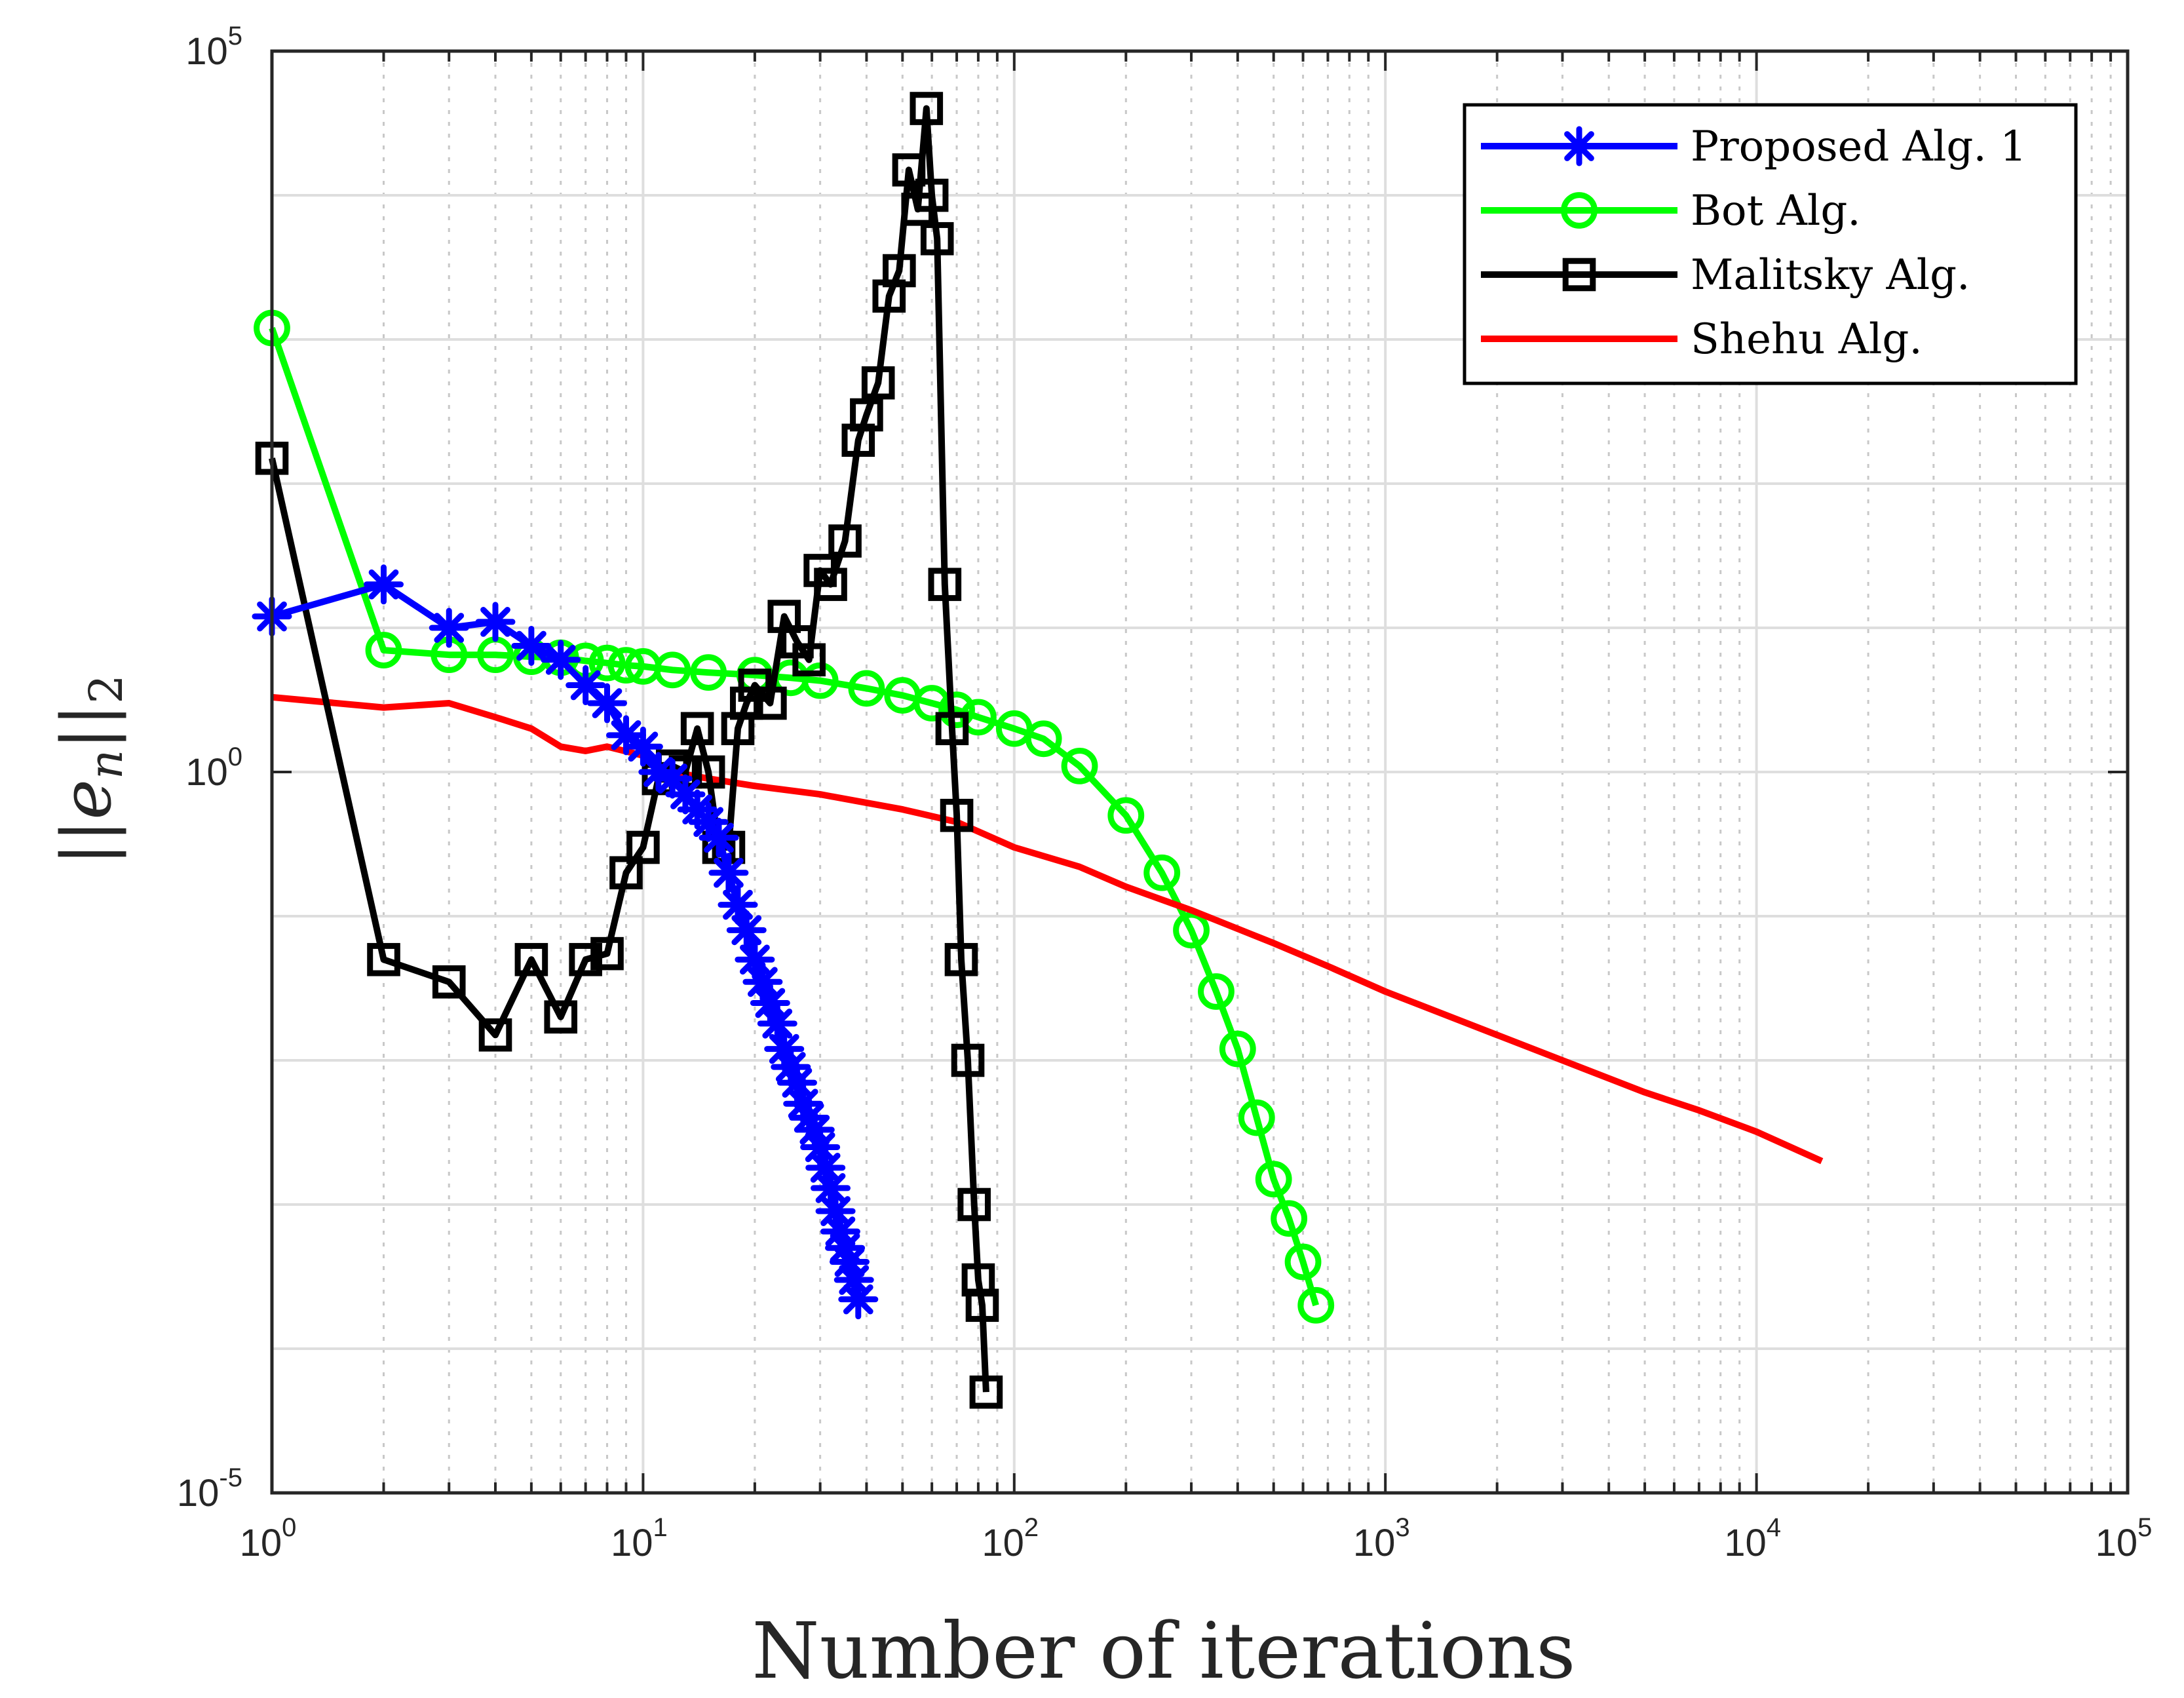 The image size is (2184, 1698). What do you see at coordinates (106, 689) in the screenshot?
I see `y-label-subscript-2: 2` at bounding box center [106, 689].